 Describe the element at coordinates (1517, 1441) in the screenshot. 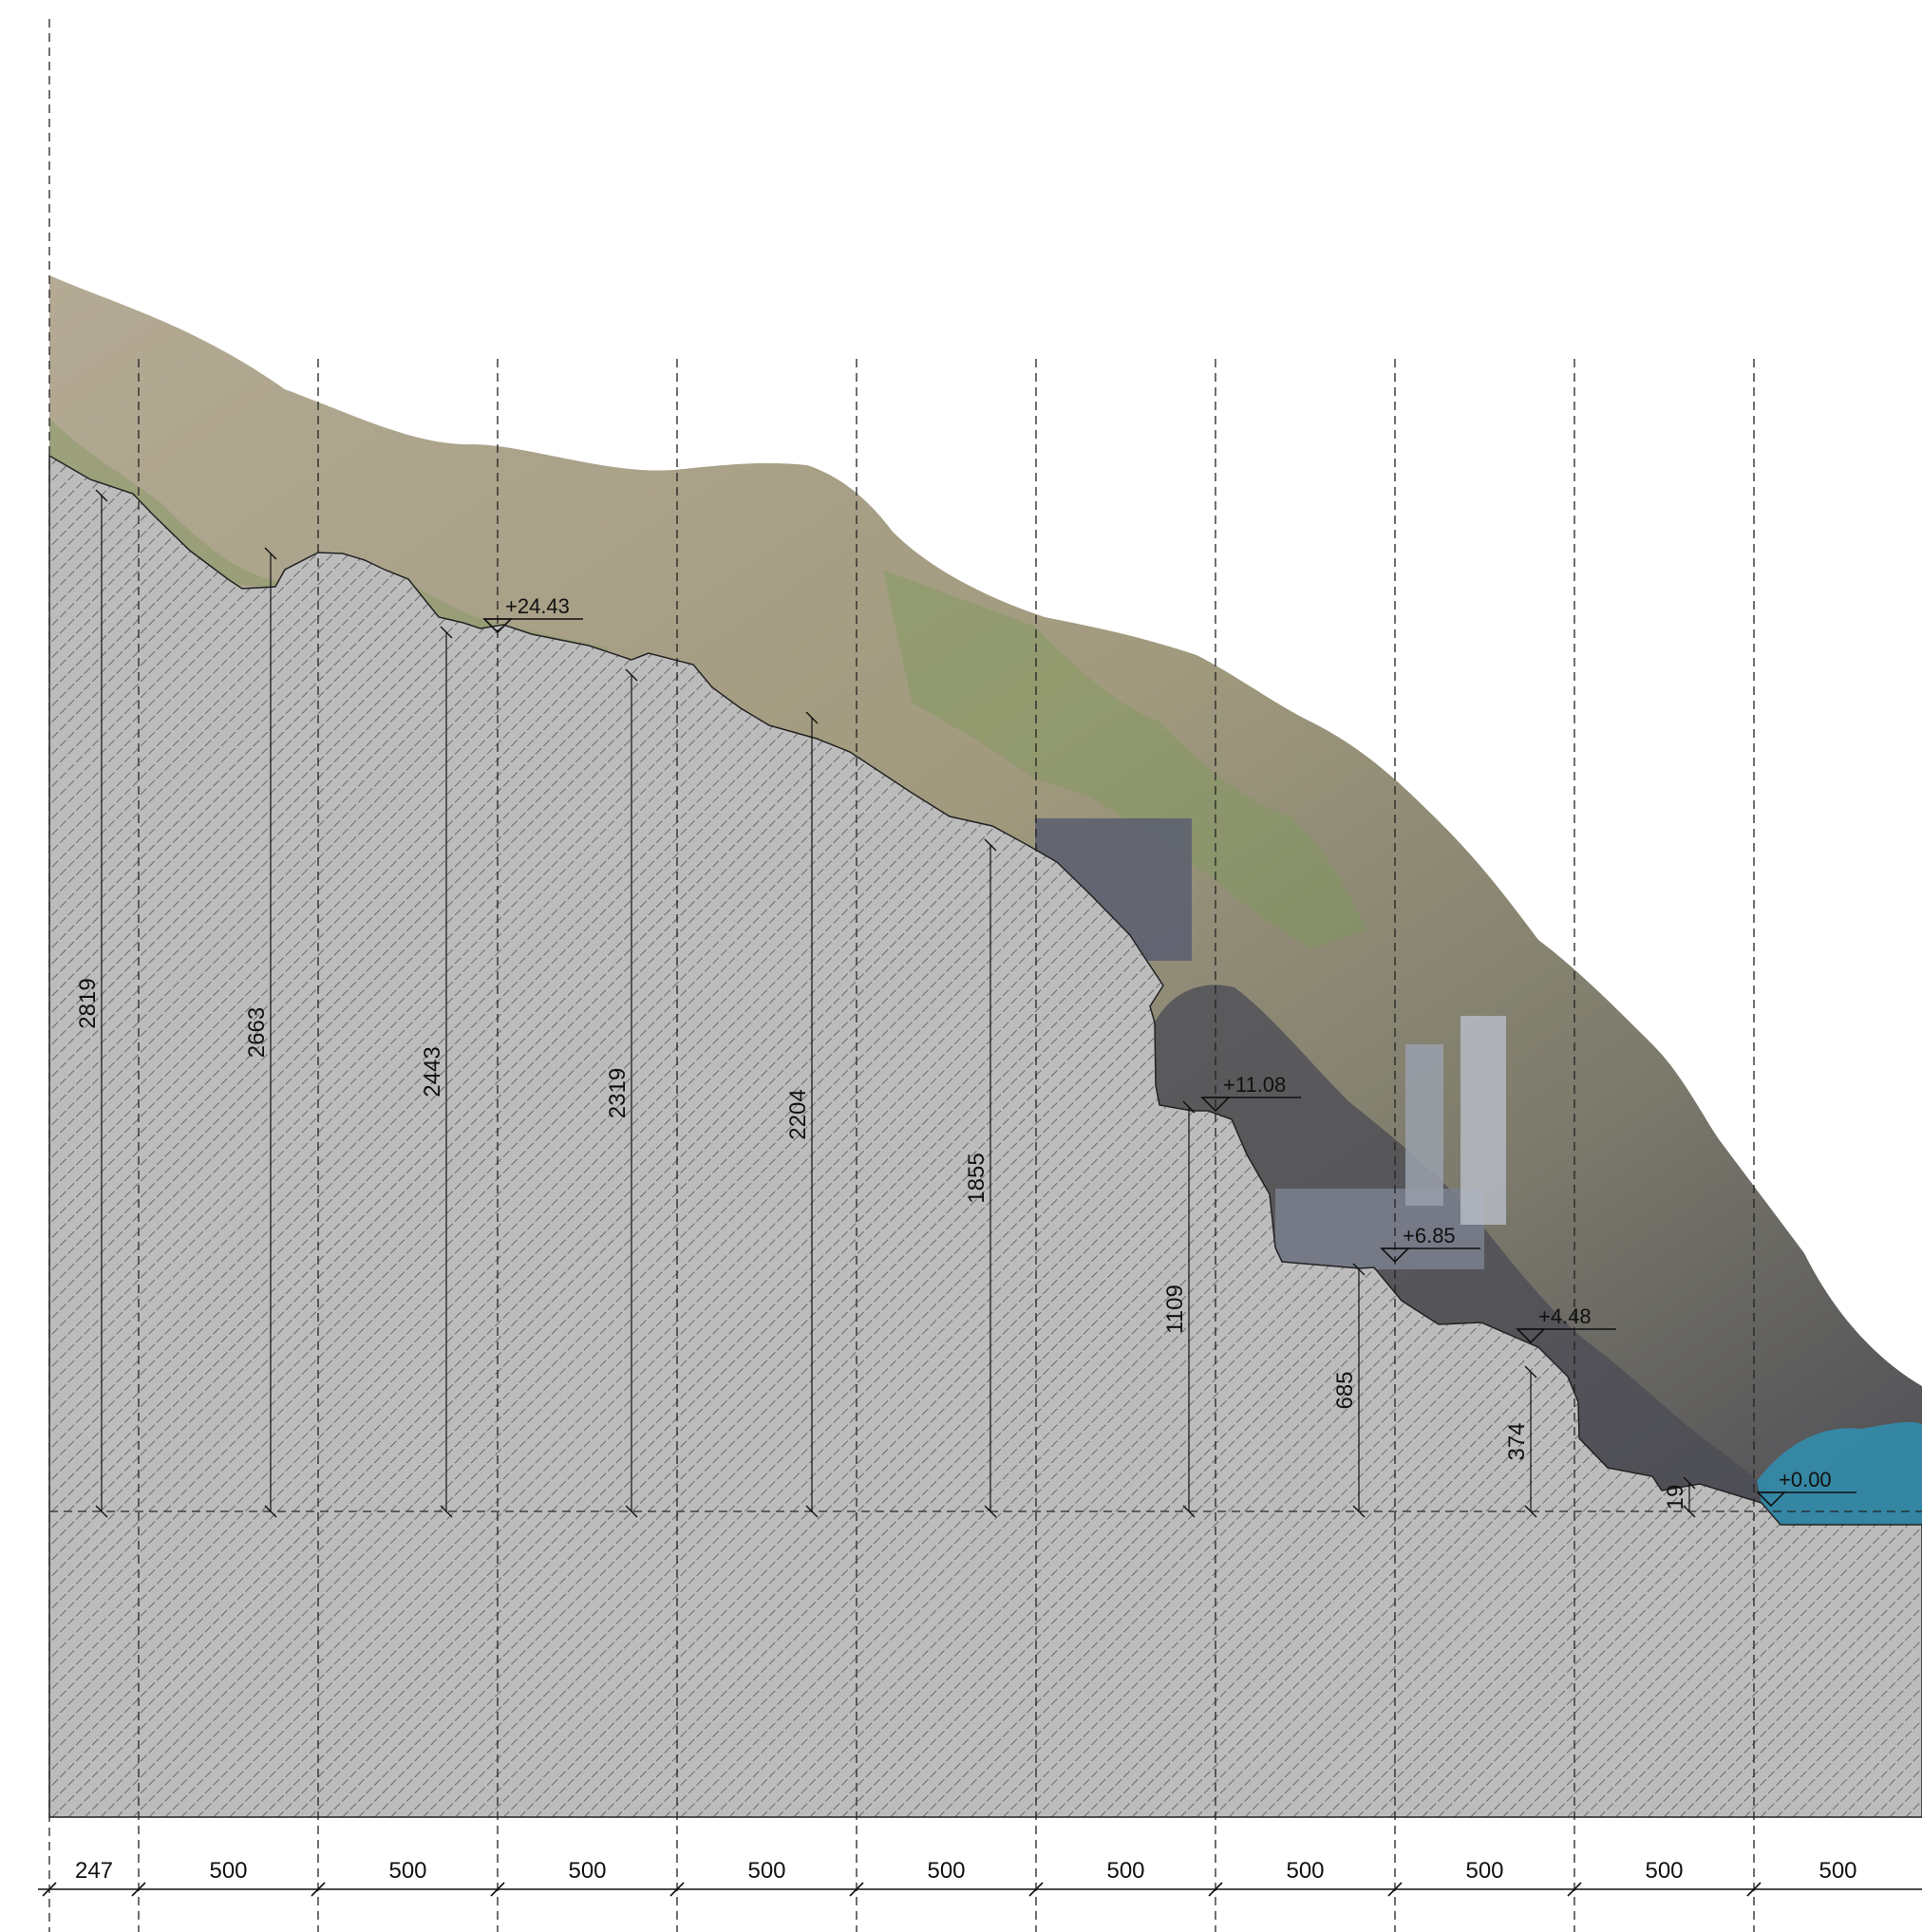

I see `height-dimension-label: 374` at that location.